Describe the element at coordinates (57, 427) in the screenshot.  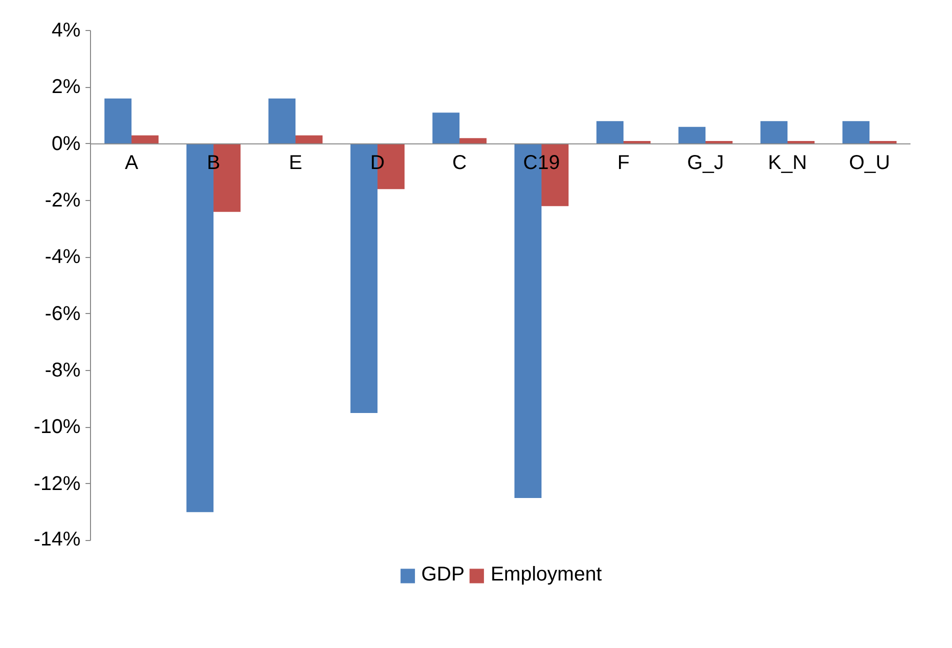
I see `y-tick-label: -10%` at that location.